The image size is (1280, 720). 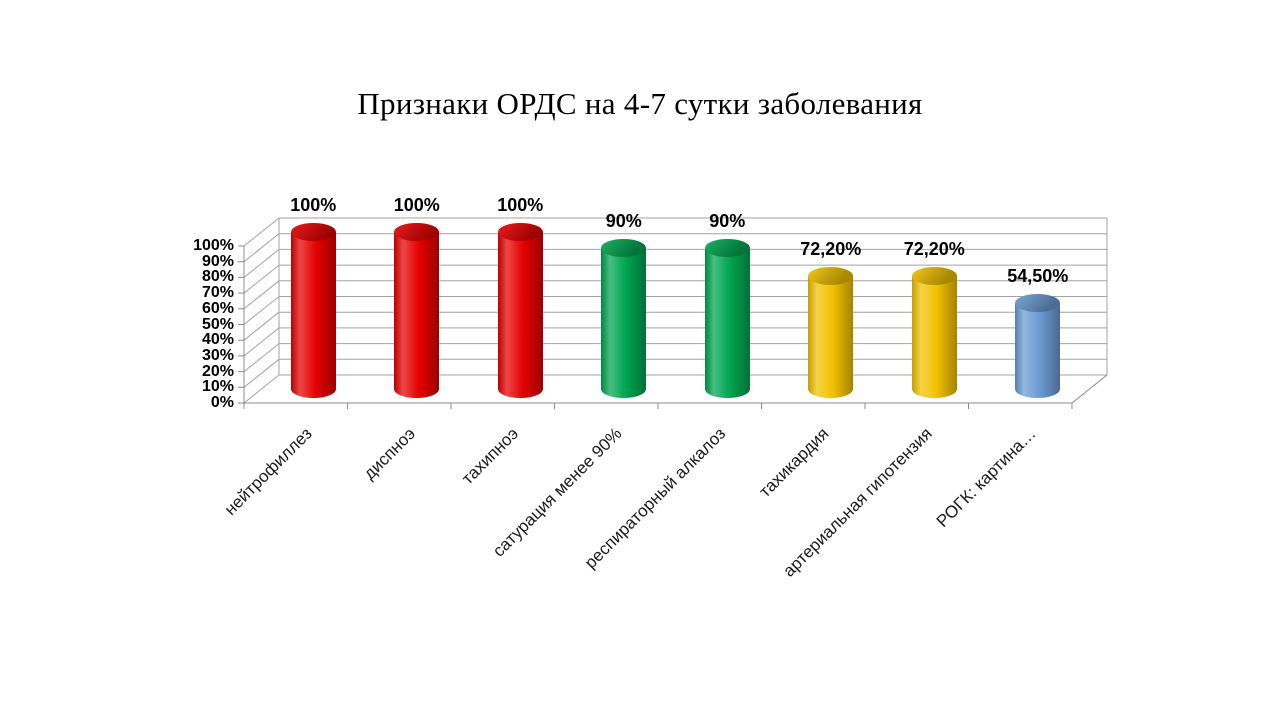 I want to click on y-tick-label: 50%, so click(x=217, y=324).